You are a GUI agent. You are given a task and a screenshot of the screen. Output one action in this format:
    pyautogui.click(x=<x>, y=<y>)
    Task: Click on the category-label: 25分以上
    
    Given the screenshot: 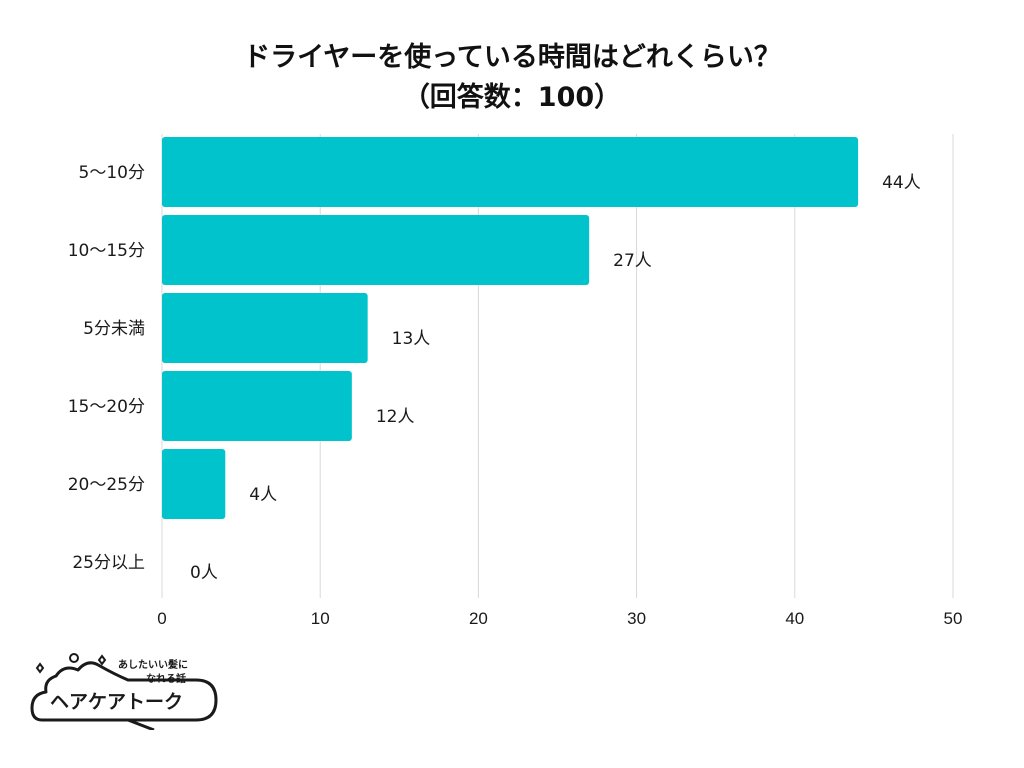 What is the action you would take?
    pyautogui.click(x=108, y=563)
    